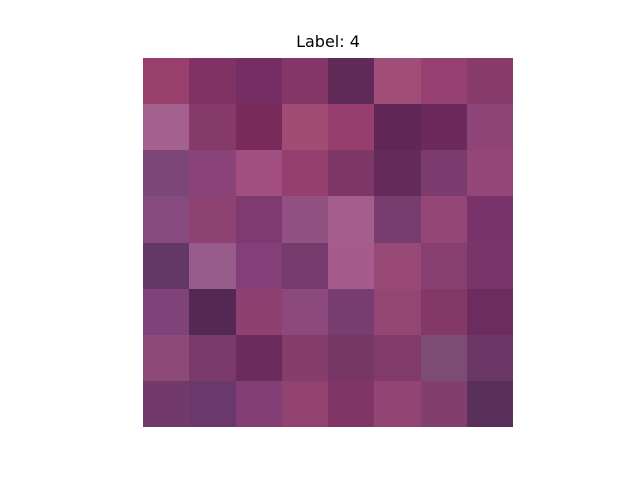  What do you see at coordinates (328, 41) in the screenshot?
I see `image-title: Label: 4` at bounding box center [328, 41].